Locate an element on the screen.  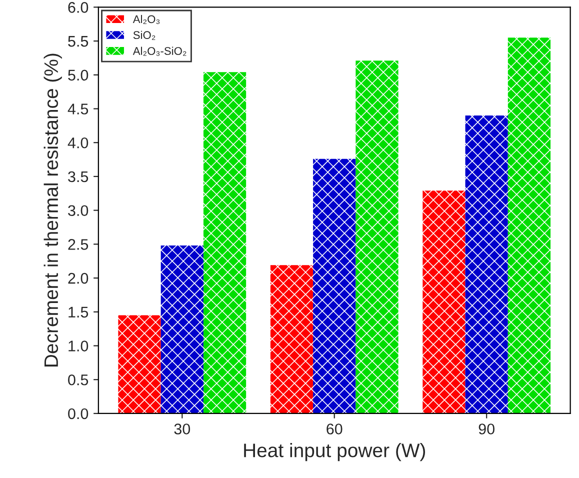
y-tick-label: 0.5 is located at coordinates (78, 380).